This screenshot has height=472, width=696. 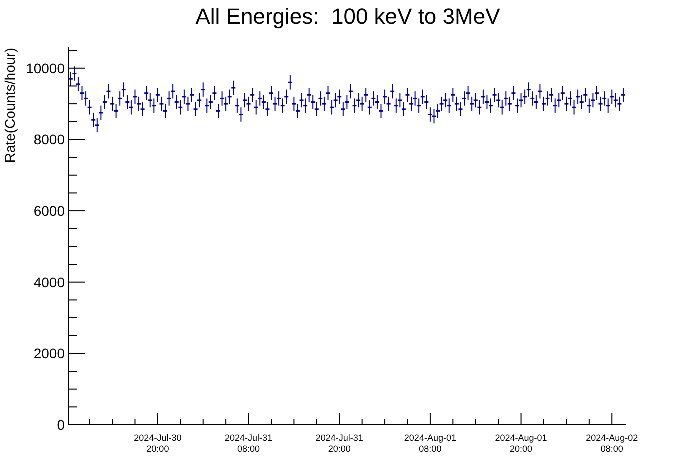 I want to click on x-tick-label: 2024-Aug-01 20:00, so click(x=521, y=443).